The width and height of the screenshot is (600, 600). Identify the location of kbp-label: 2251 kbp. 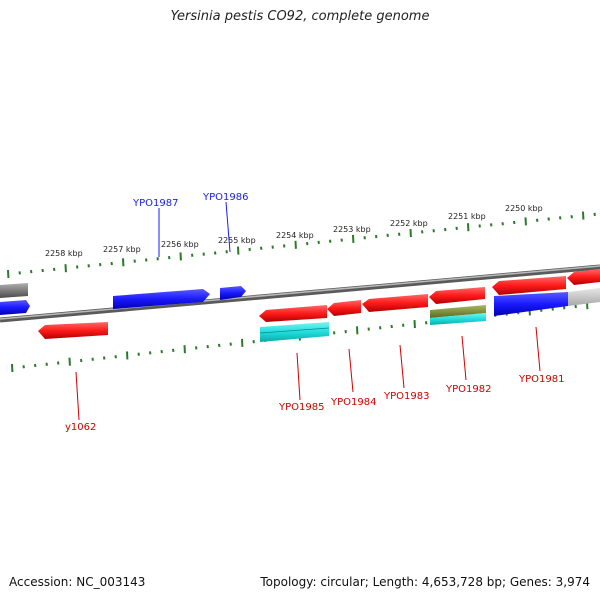
(467, 216).